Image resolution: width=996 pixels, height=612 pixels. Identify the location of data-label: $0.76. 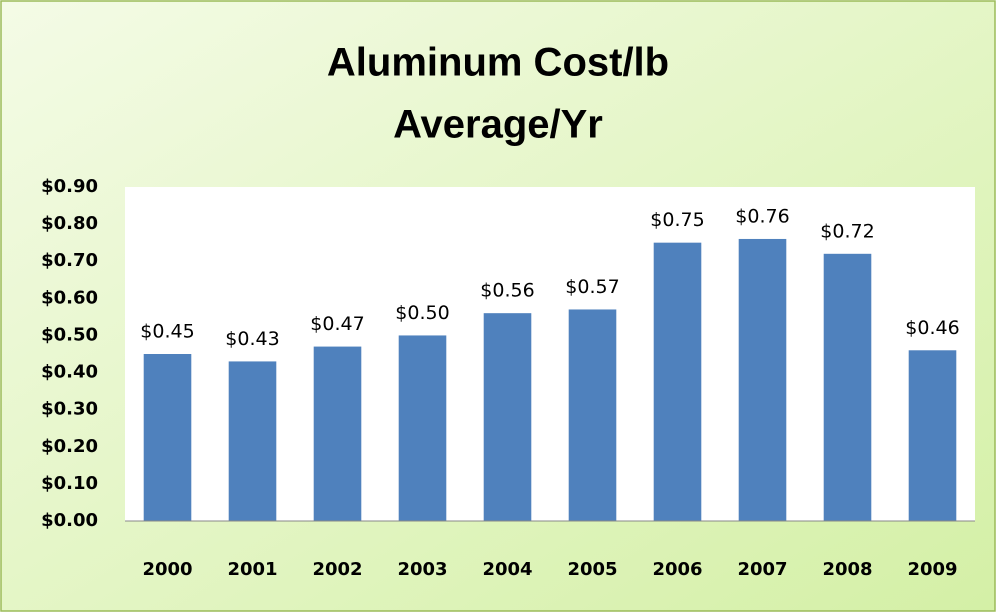
(762, 216).